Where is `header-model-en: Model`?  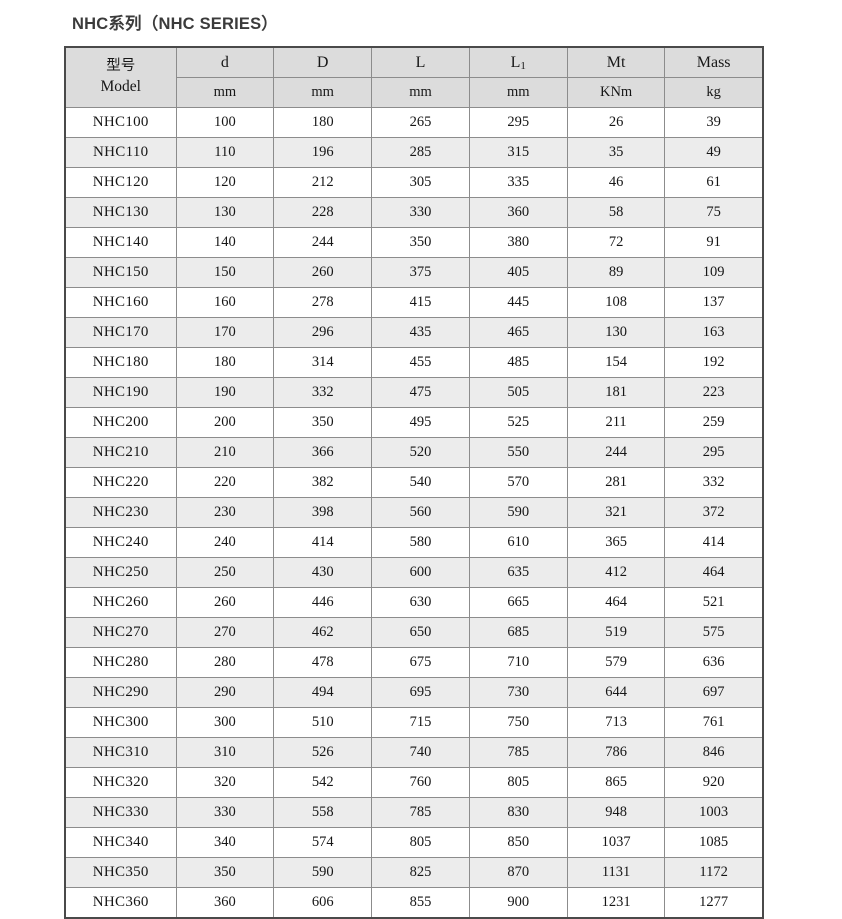
header-model-en: Model is located at coordinates (120, 86).